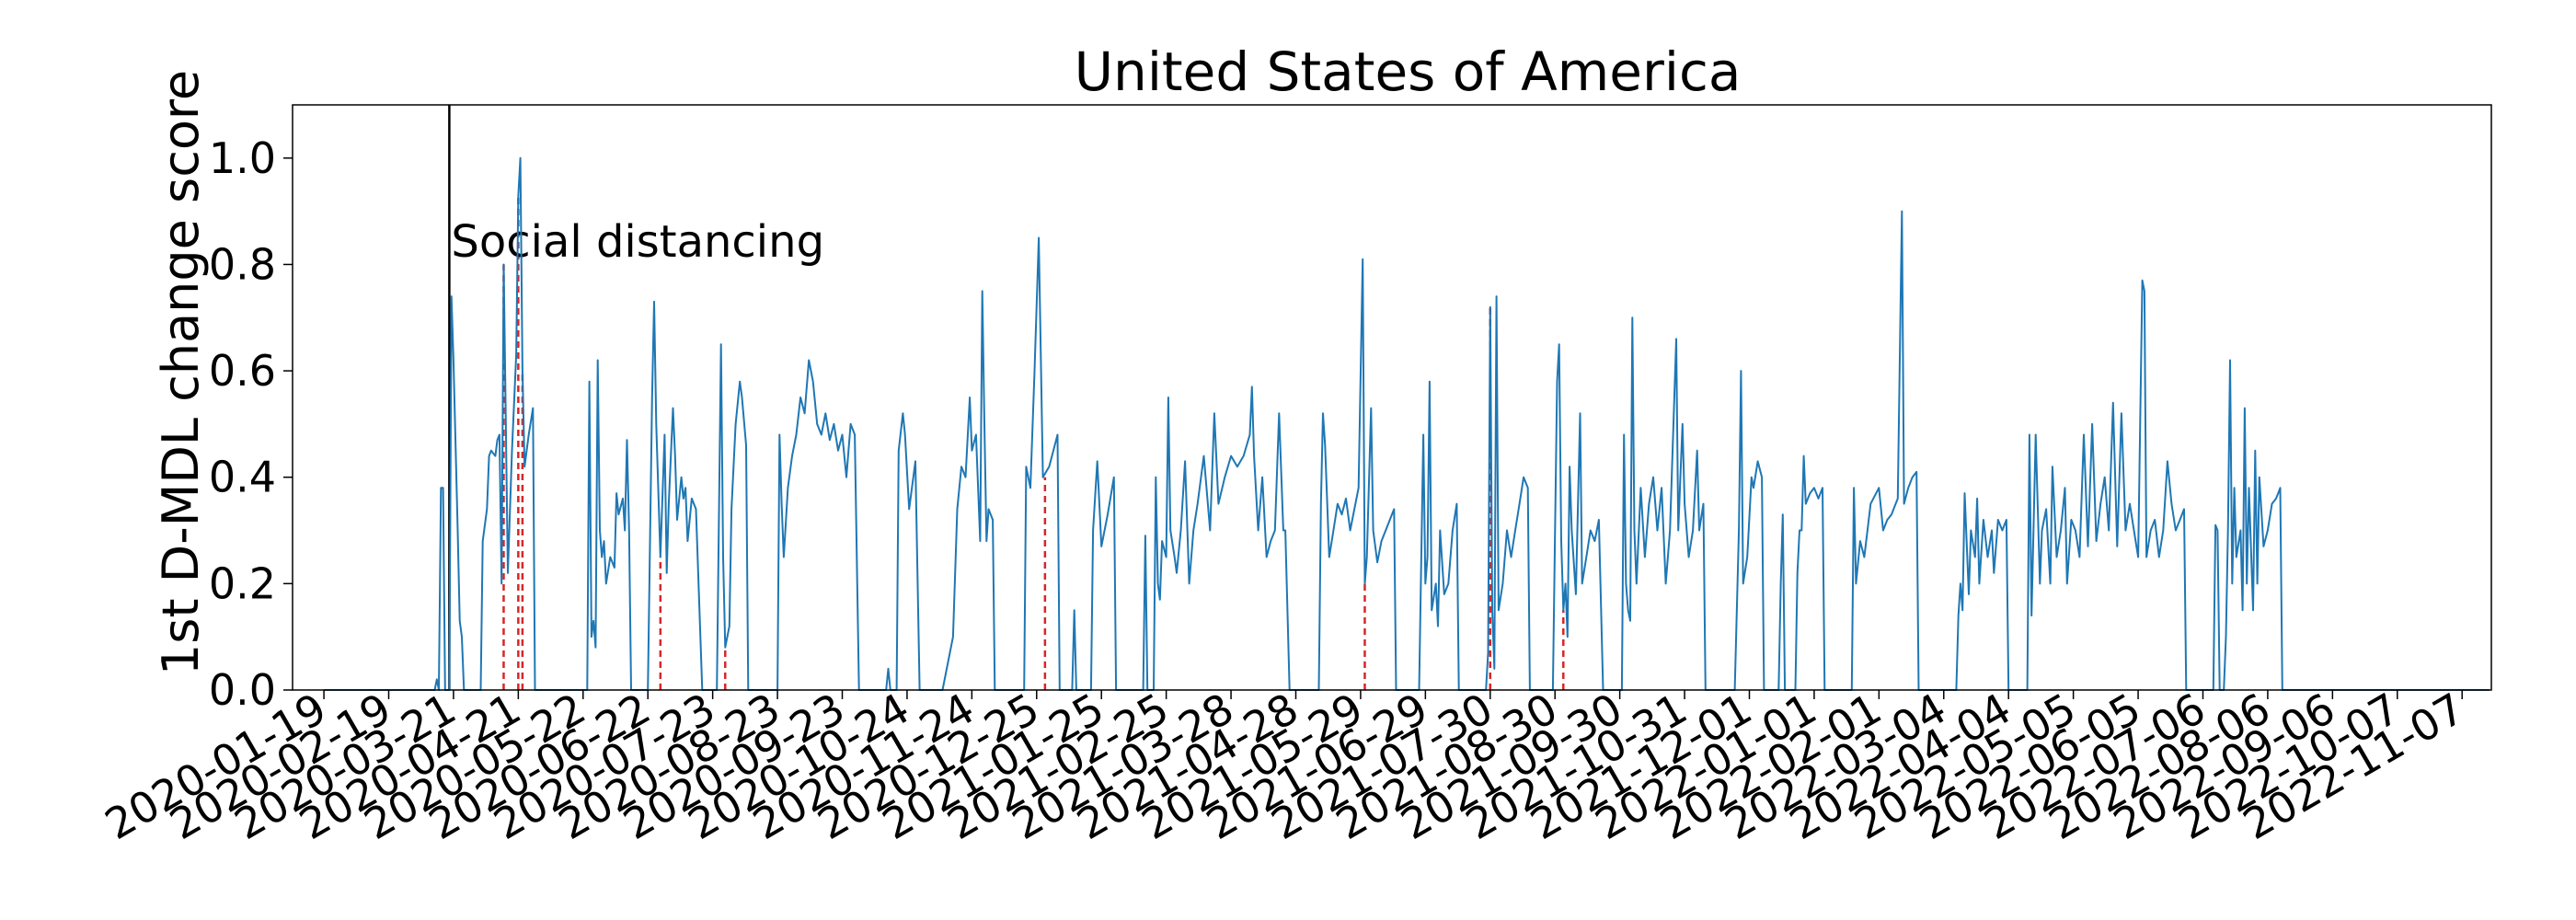 This screenshot has width=2576, height=920. Describe the element at coordinates (242, 477) in the screenshot. I see `y-tick-label: 0.4` at that location.